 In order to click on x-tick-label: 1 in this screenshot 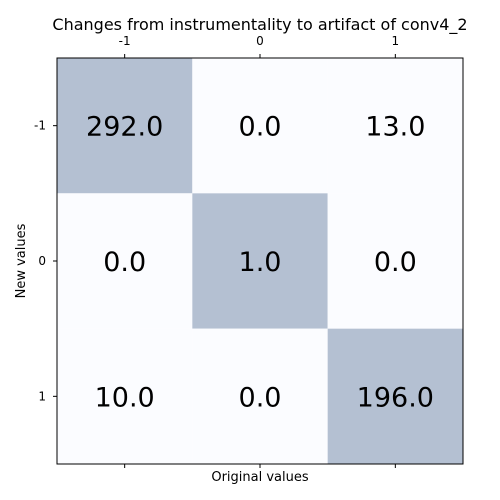, I will do `click(396, 41)`.